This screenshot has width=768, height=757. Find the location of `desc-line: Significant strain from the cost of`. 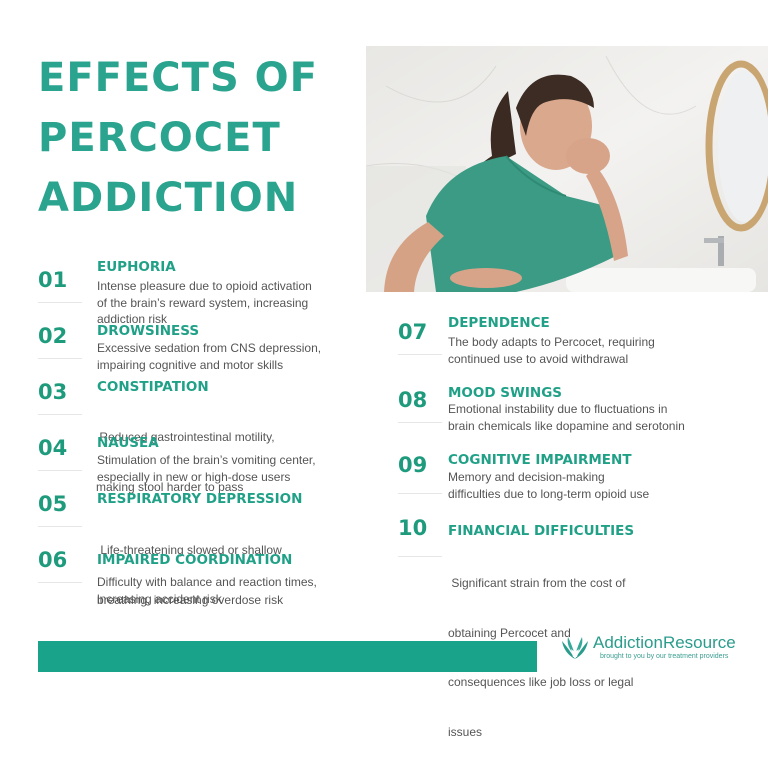

desc-line: Significant strain from the cost of is located at coordinates (537, 583).